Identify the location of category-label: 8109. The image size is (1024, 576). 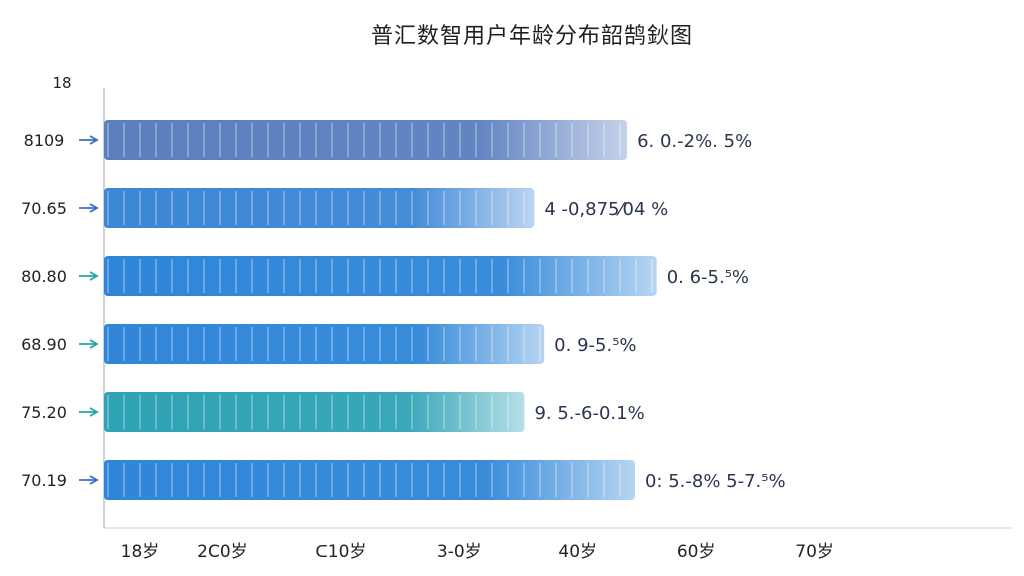
(44, 140).